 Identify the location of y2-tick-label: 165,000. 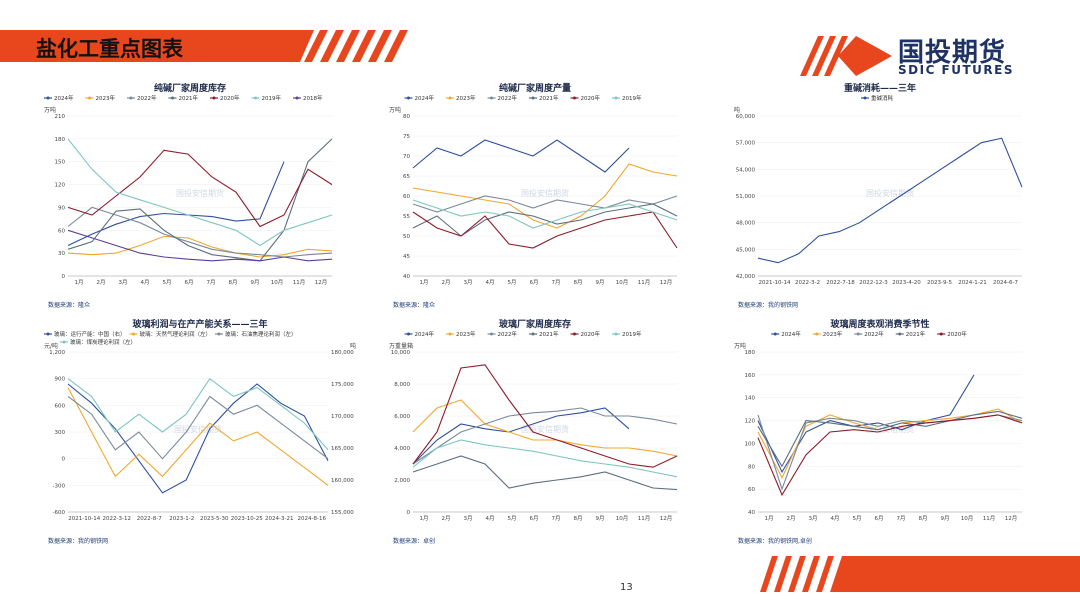
(342, 449).